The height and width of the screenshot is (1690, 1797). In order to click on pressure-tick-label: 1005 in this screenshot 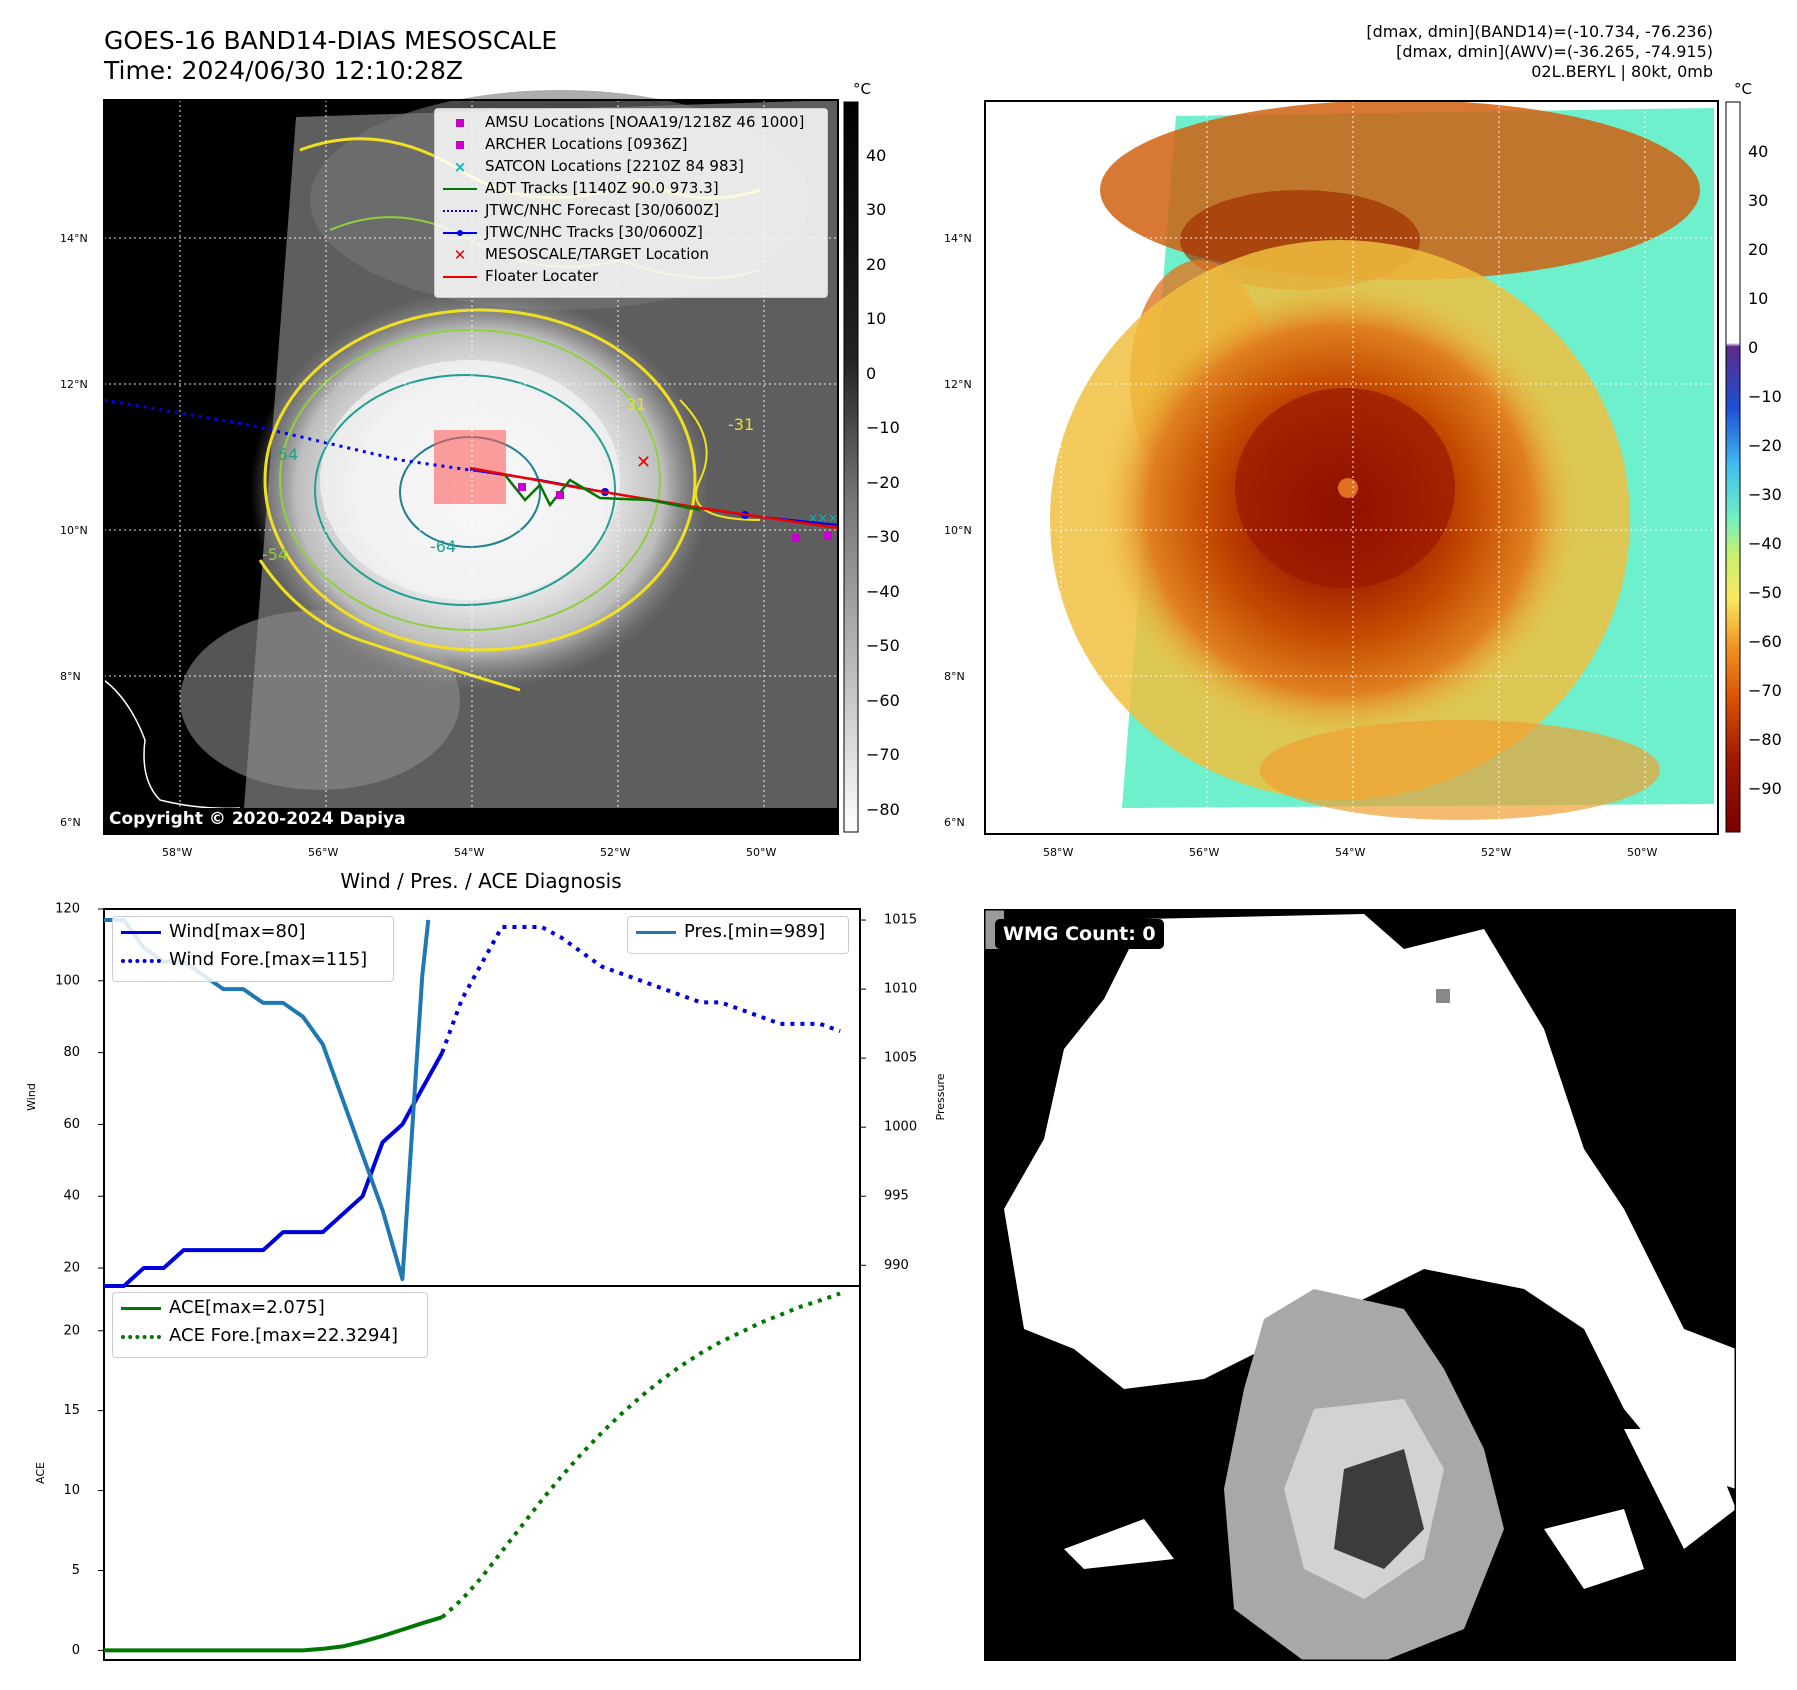, I will do `click(900, 1058)`.